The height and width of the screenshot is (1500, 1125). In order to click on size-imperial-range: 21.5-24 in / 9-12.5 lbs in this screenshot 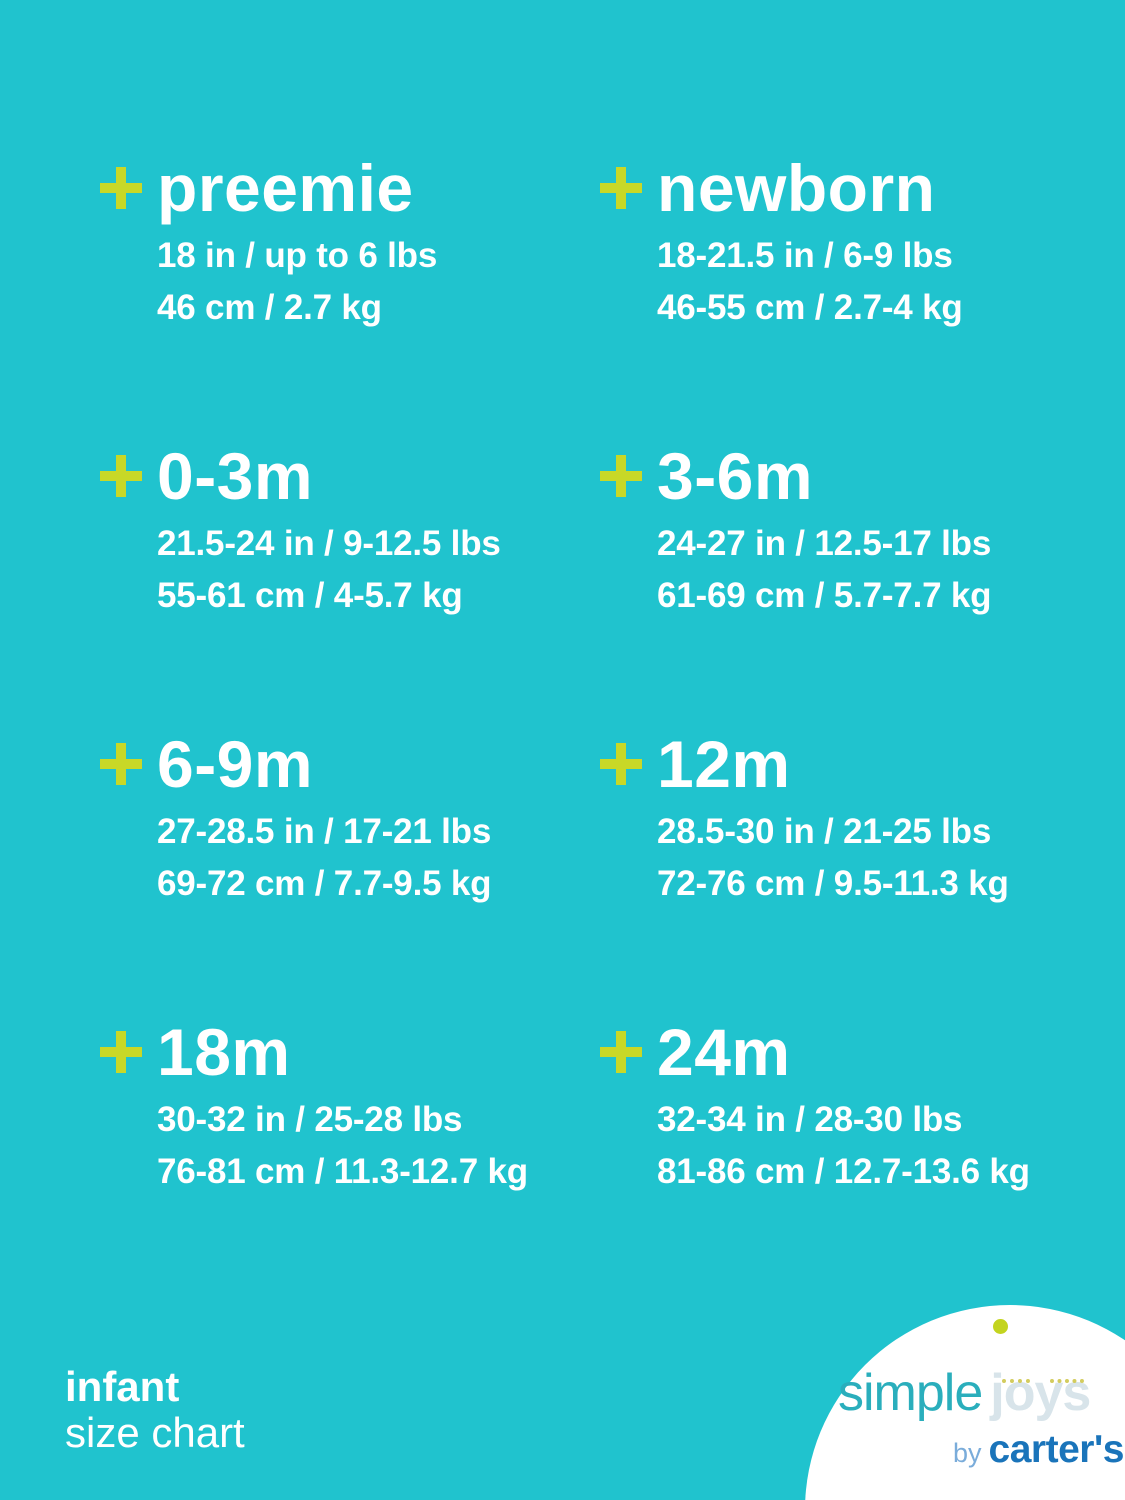, I will do `click(329, 543)`.